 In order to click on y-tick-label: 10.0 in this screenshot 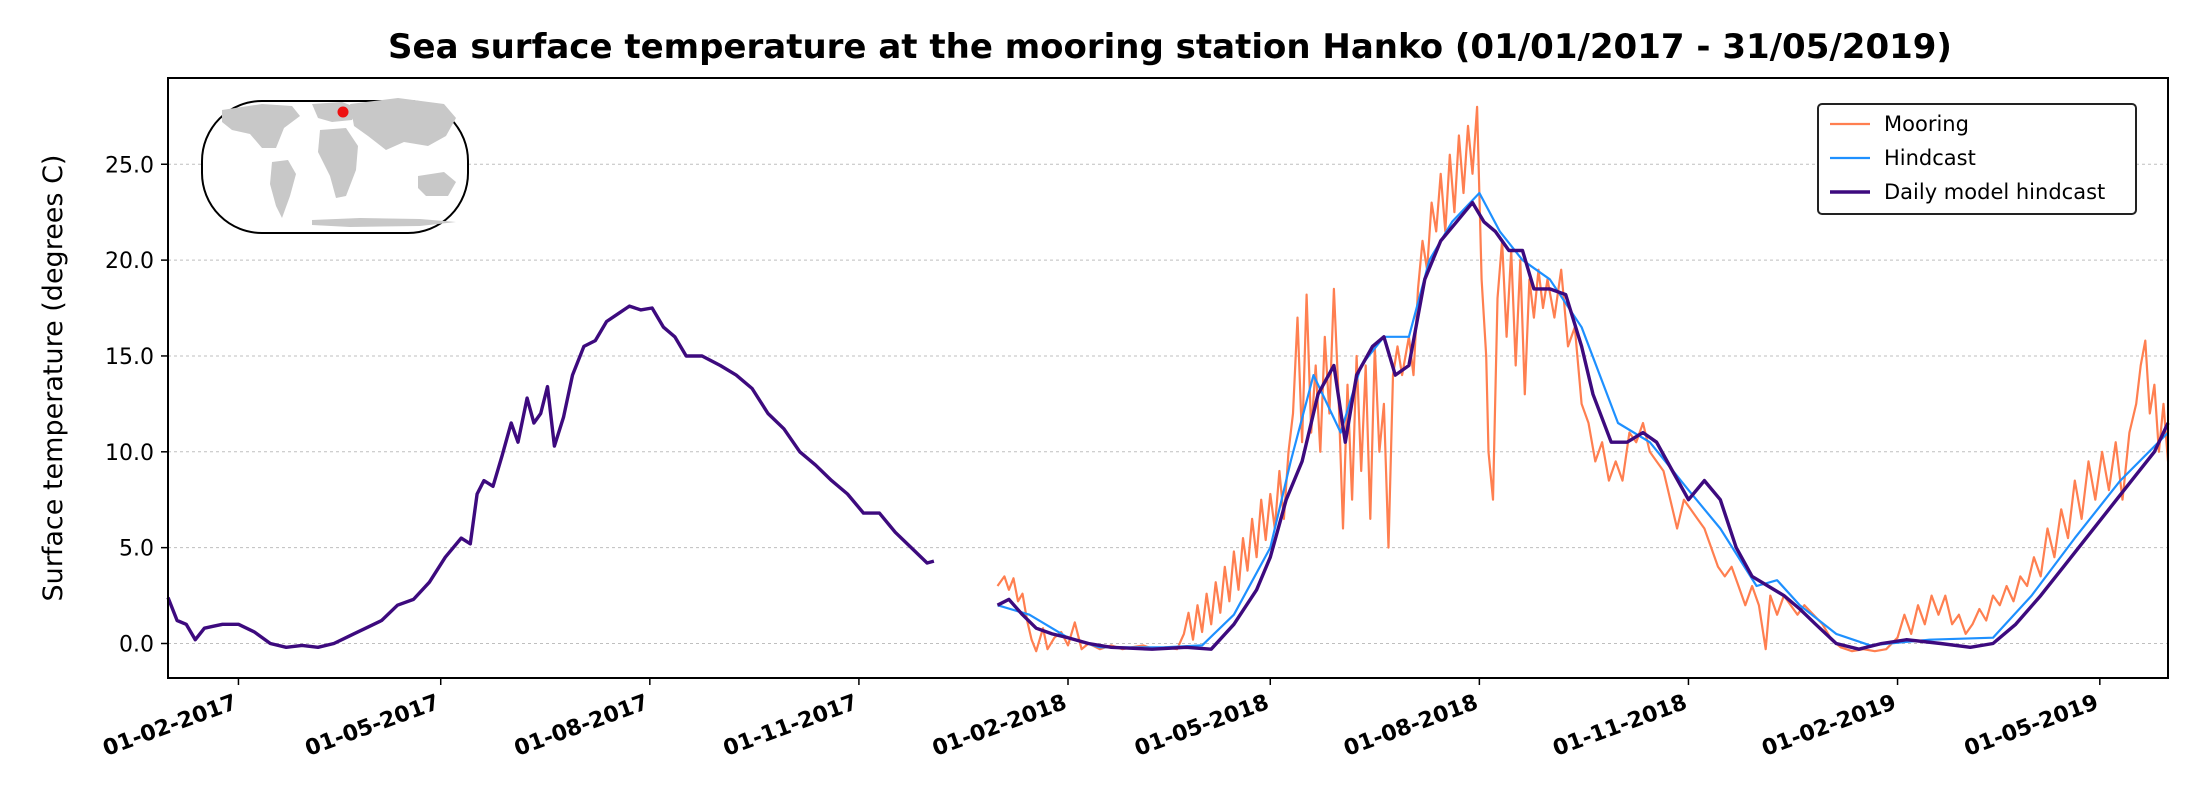, I will do `click(129, 453)`.